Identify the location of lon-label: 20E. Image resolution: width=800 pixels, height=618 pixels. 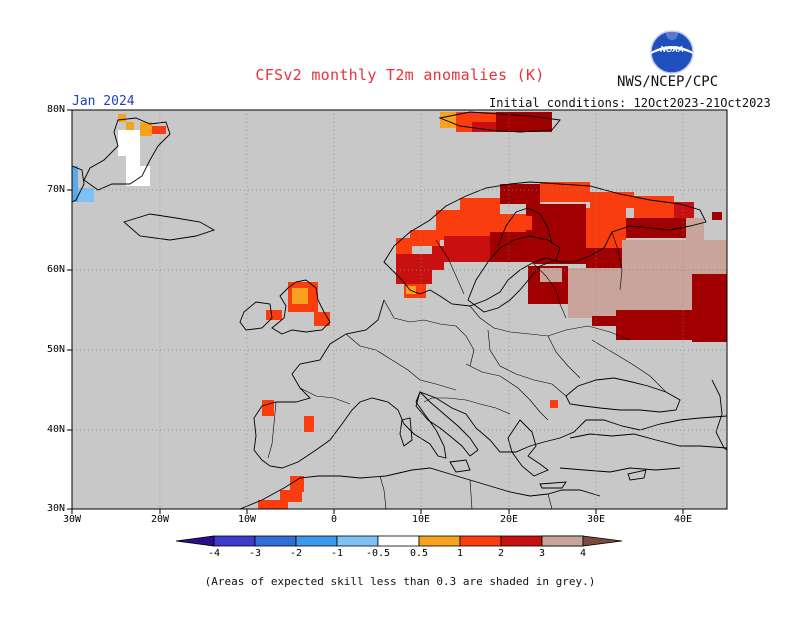
(509, 519).